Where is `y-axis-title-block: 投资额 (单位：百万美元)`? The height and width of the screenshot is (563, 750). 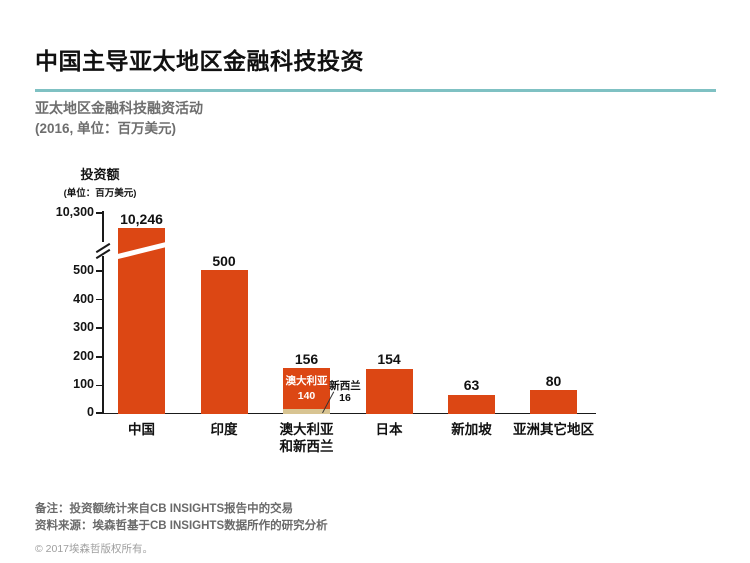
y-axis-title-block: 投资额 (单位：百万美元) is located at coordinates (100, 181).